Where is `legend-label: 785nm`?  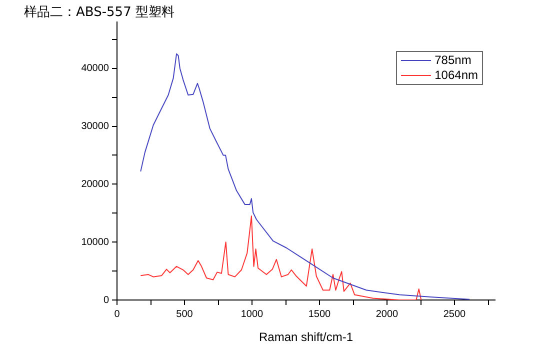 legend-label: 785nm is located at coordinates (453, 60).